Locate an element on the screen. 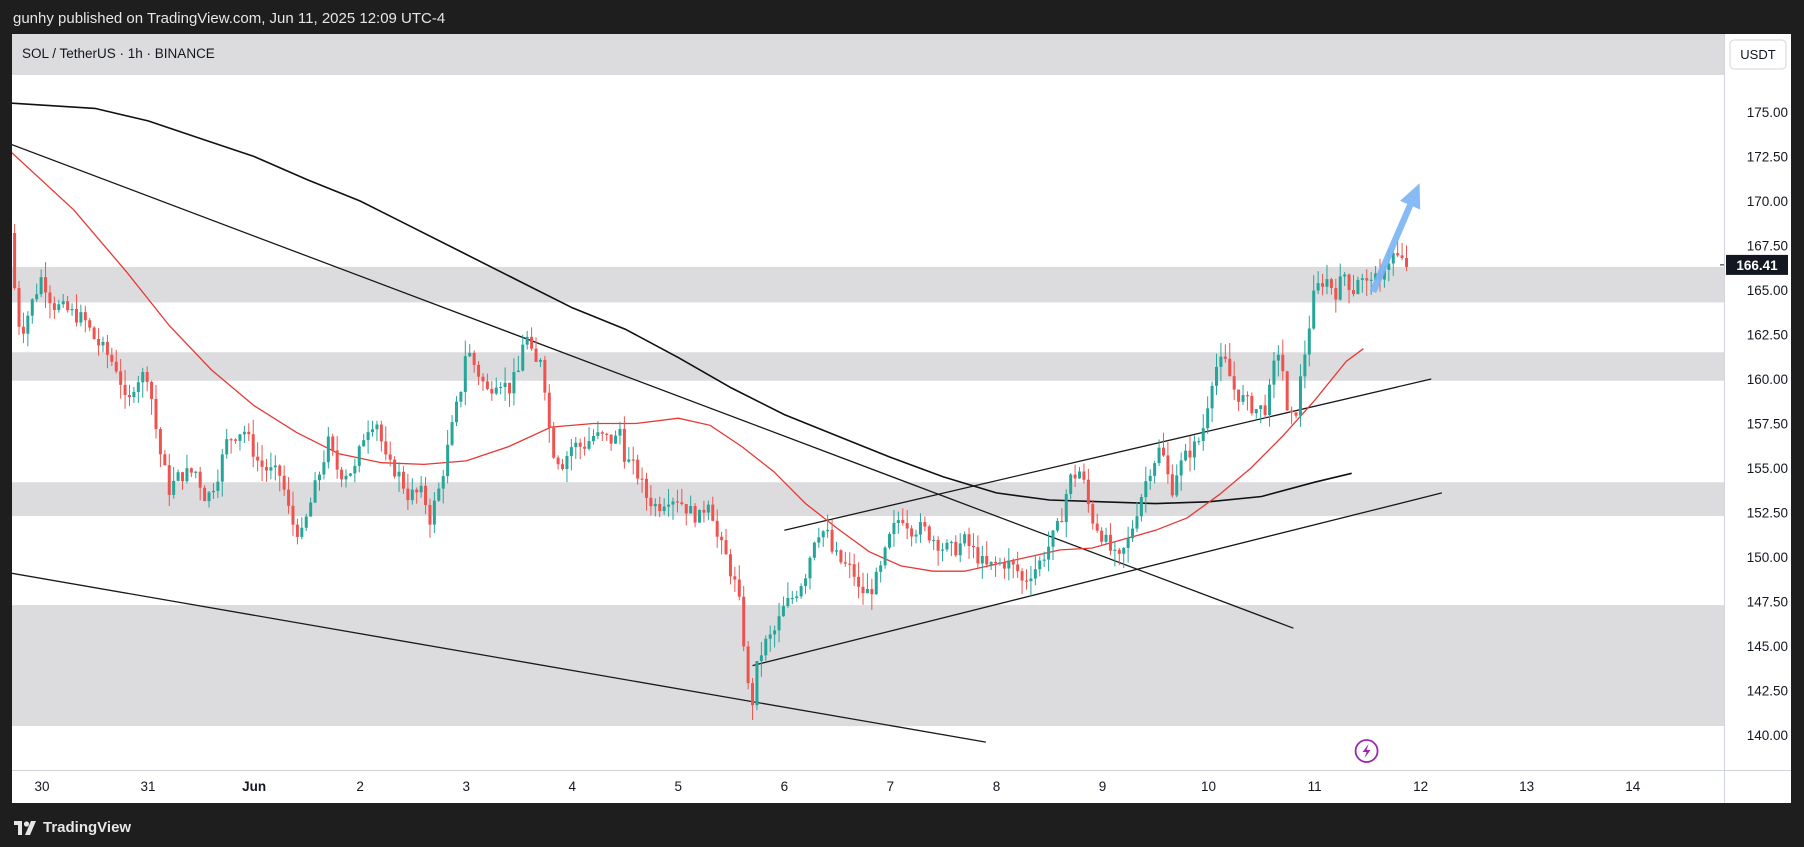  up-arrow-annotation is located at coordinates (1395, 238).